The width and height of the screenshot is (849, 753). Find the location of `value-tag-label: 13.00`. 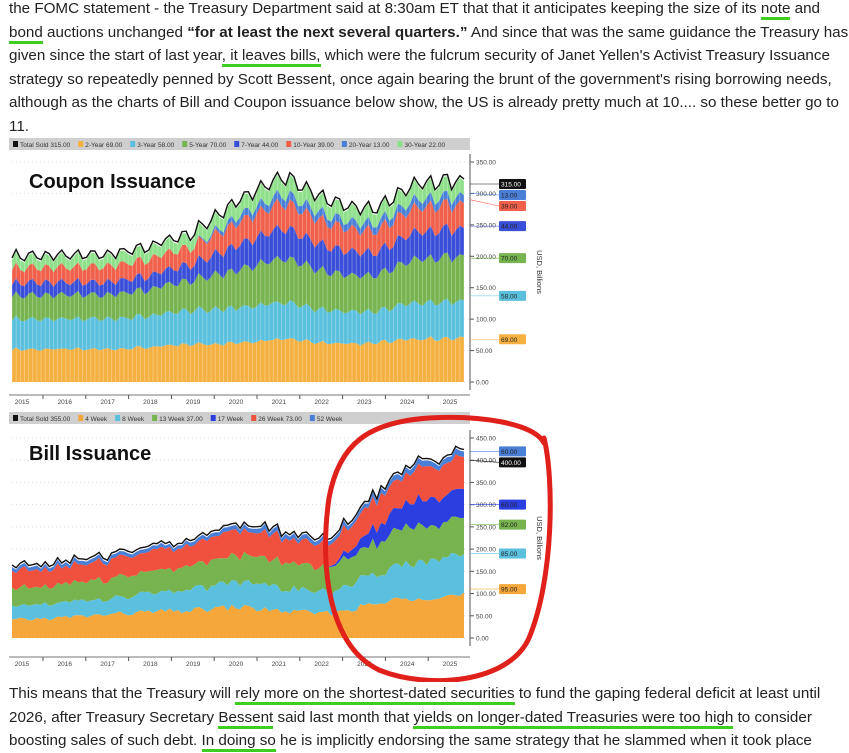

value-tag-label: 13.00 is located at coordinates (509, 196).